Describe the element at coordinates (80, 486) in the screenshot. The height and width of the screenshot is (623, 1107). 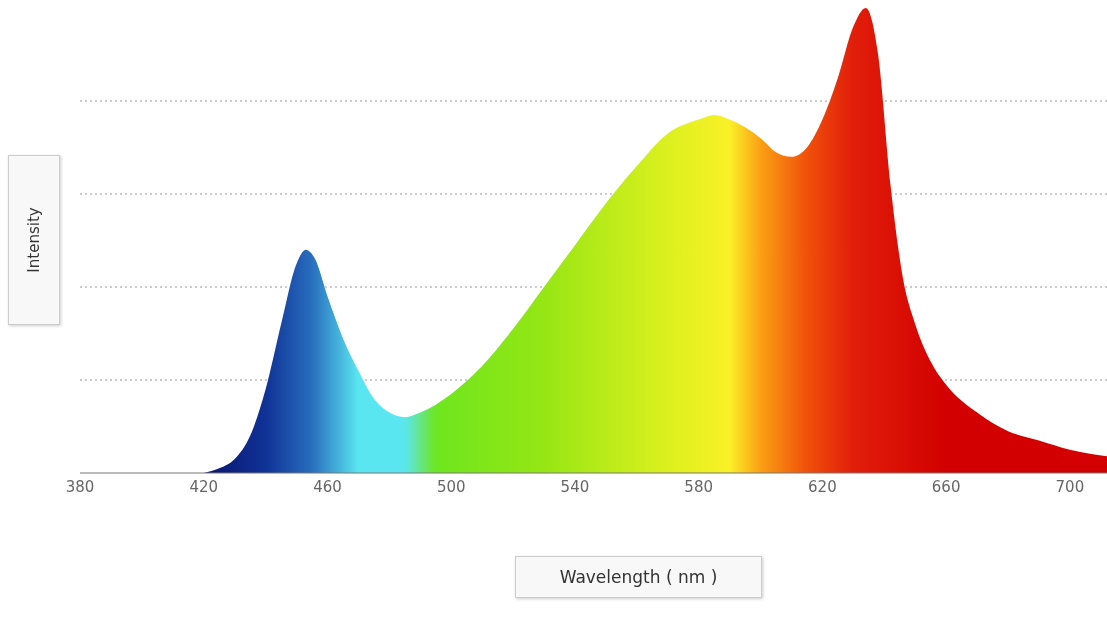
I see `x-tick-label: 380` at that location.